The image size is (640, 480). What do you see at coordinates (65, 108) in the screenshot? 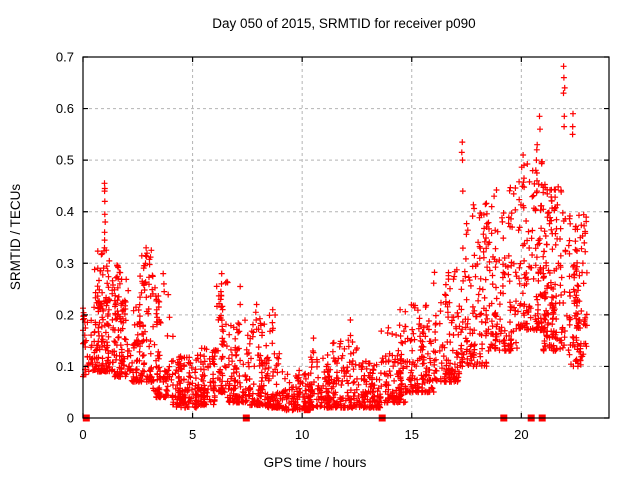
I see `y-tick-label: 0.6` at bounding box center [65, 108].